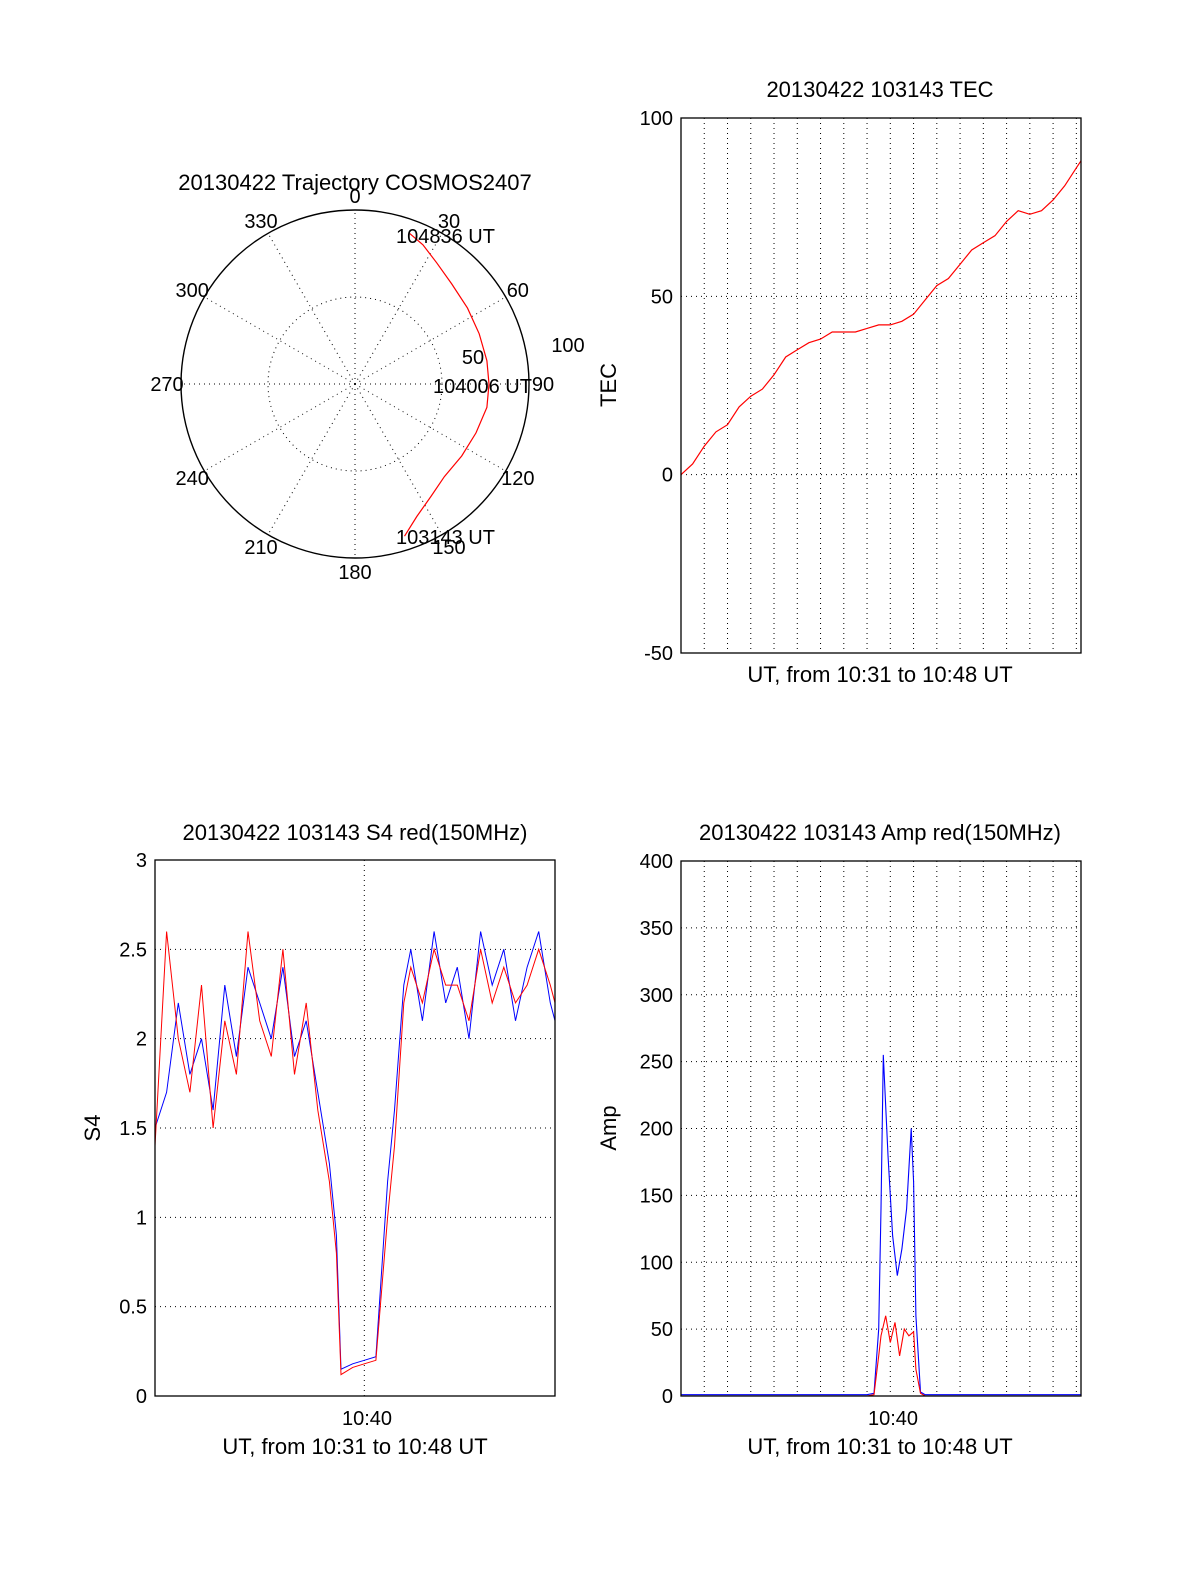 The image size is (1200, 1575). I want to click on amp-grid, so click(881, 1128).